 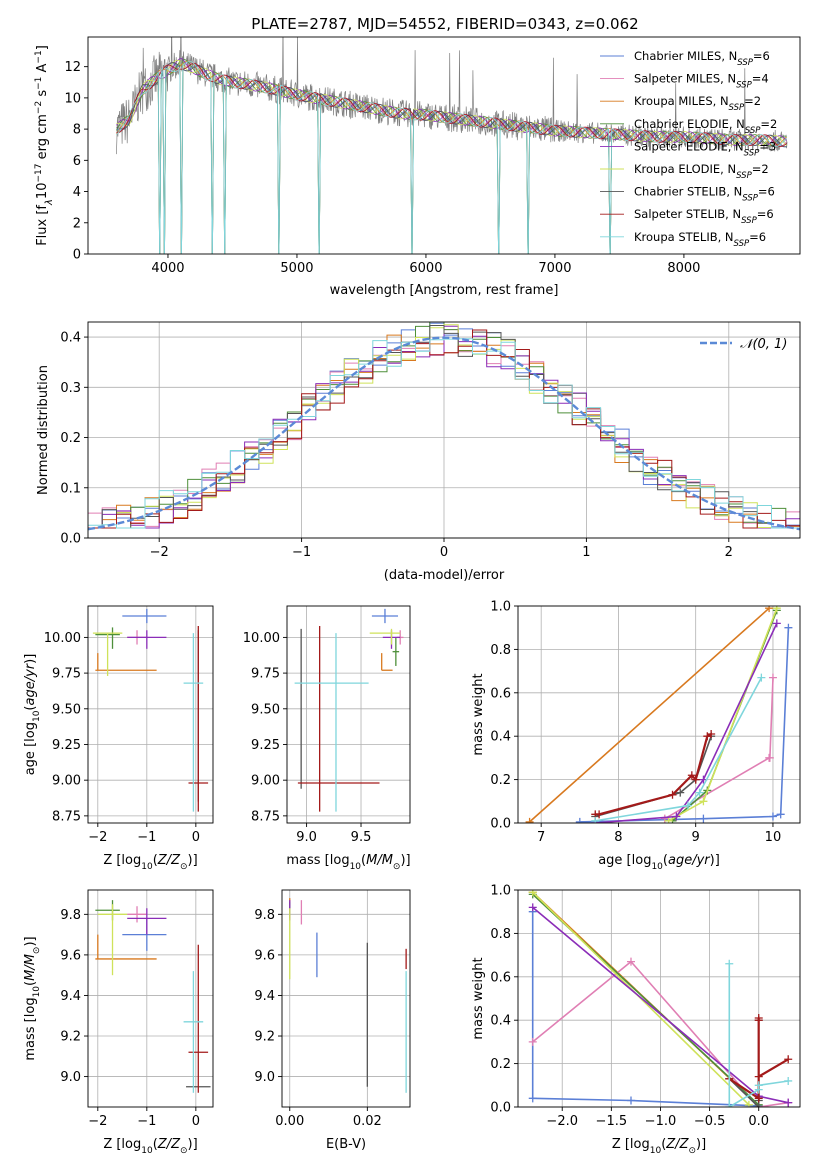 I want to click on y-tick-label: 0.1, so click(x=70, y=488).